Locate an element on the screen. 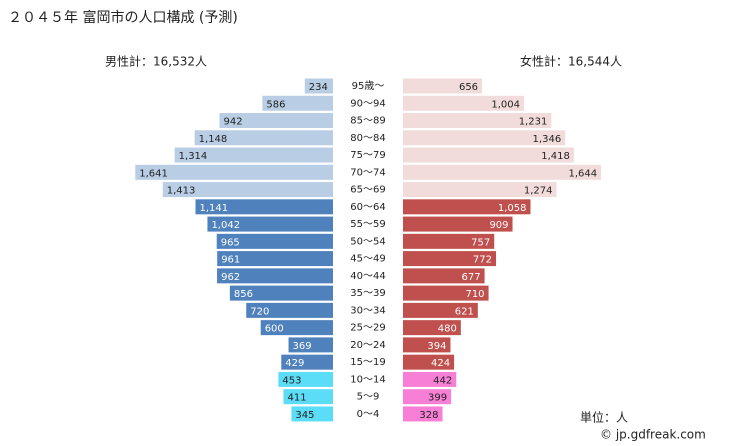 The height and width of the screenshot is (446, 729). value-label: 234 is located at coordinates (318, 87).